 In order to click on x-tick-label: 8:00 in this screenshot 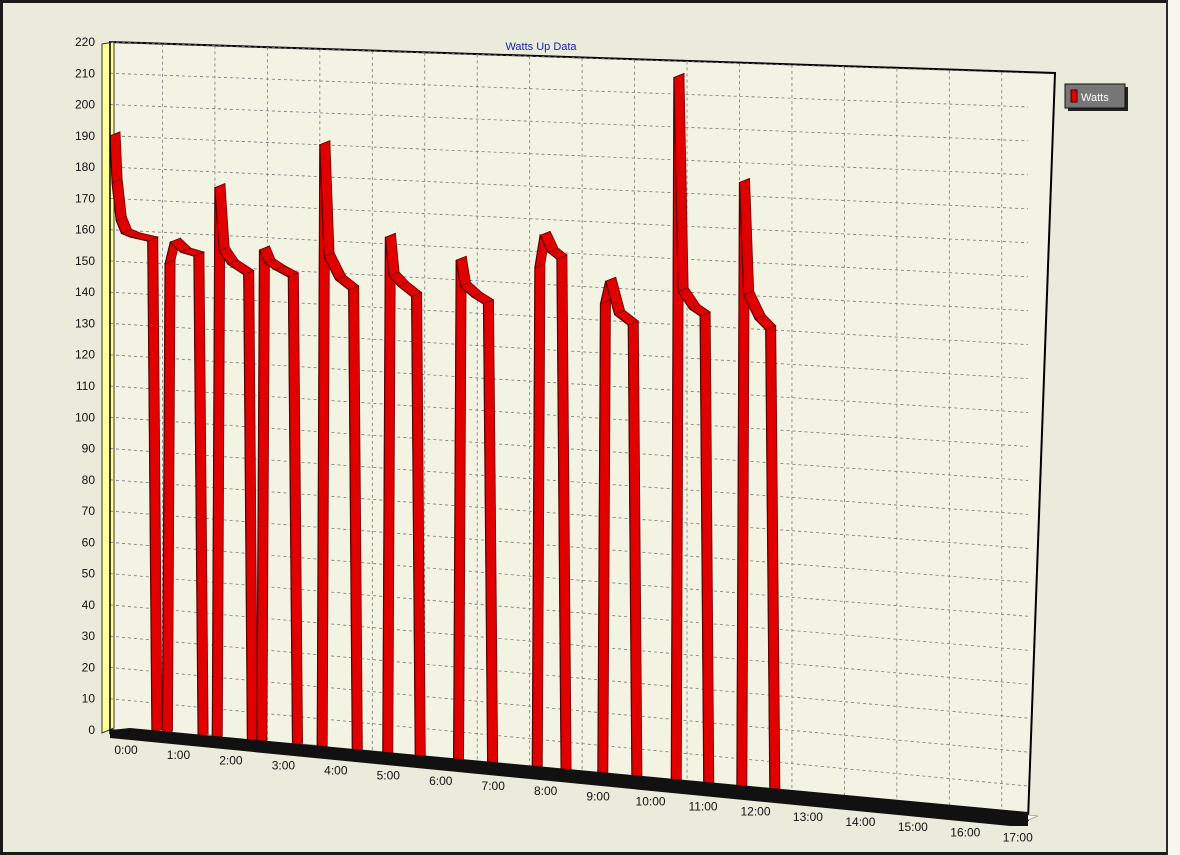, I will do `click(546, 791)`.